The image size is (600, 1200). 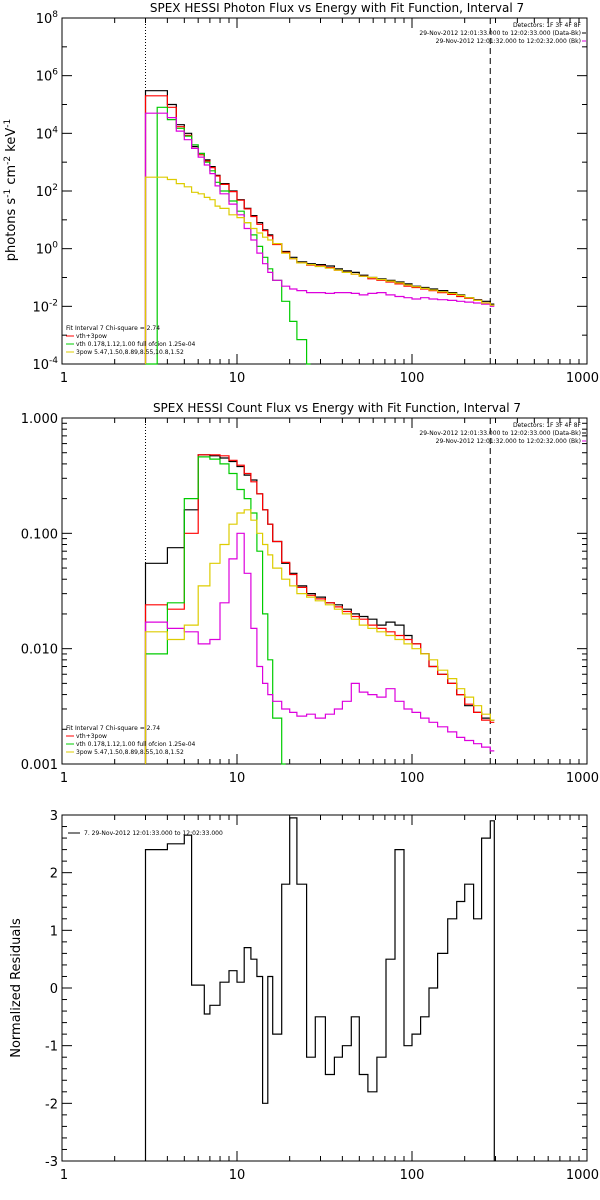 I want to click on y-tick-label: 10², so click(x=47, y=191).